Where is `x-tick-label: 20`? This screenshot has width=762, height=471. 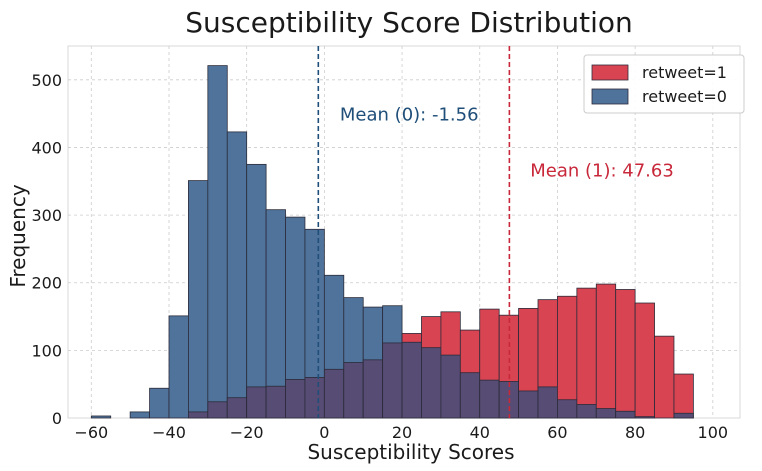 x-tick-label: 20 is located at coordinates (402, 432).